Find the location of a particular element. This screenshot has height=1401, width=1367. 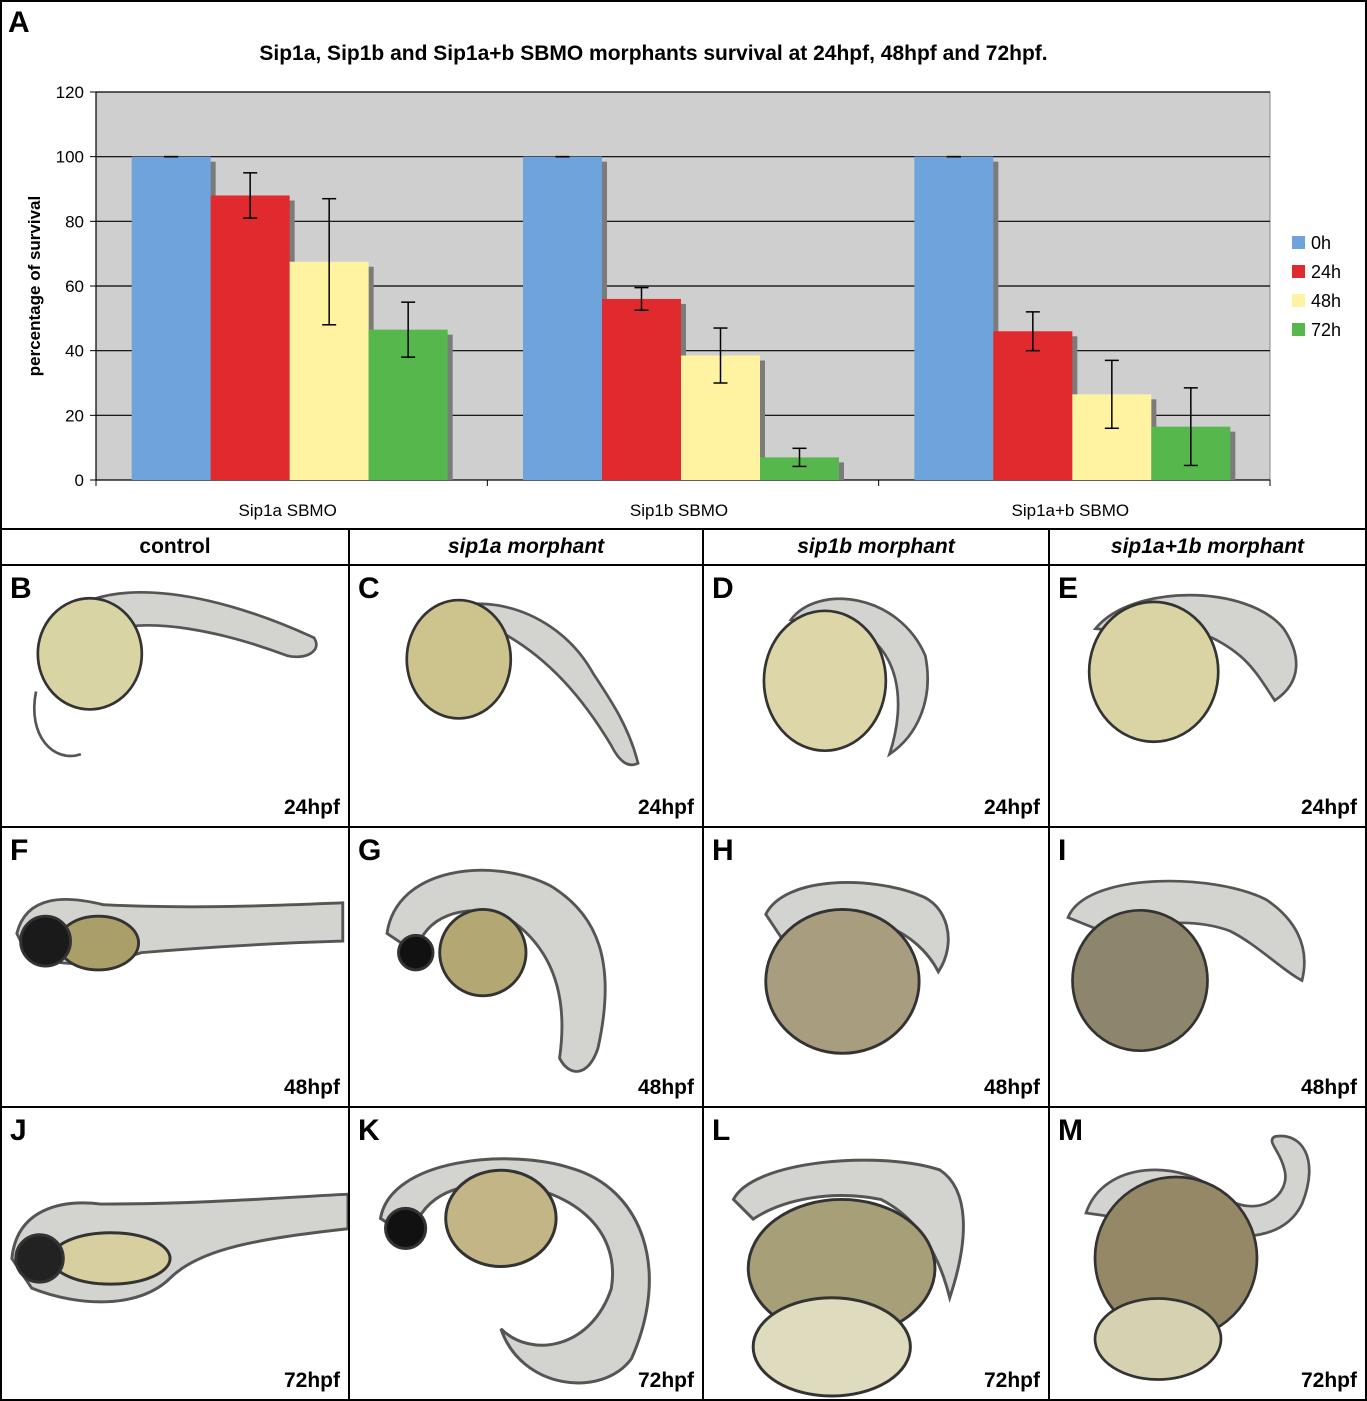

panel-letter: J is located at coordinates (18, 1130).